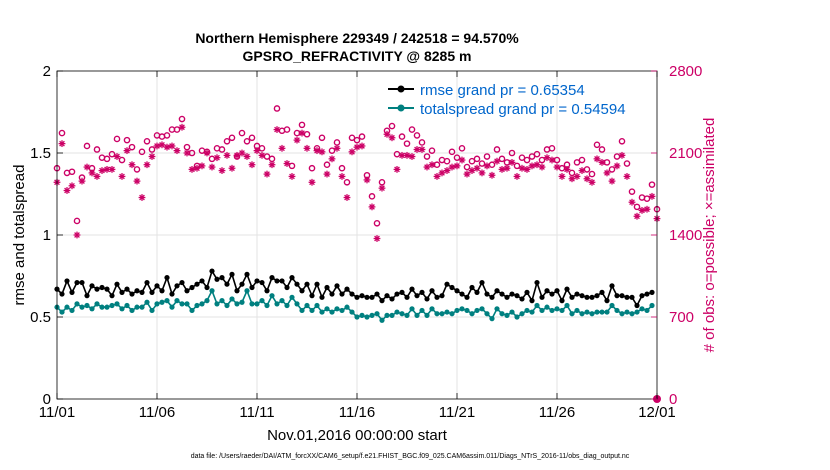 This screenshot has height=470, width=830. What do you see at coordinates (457, 412) in the screenshot?
I see `x-tick-label: 11/21` at bounding box center [457, 412].